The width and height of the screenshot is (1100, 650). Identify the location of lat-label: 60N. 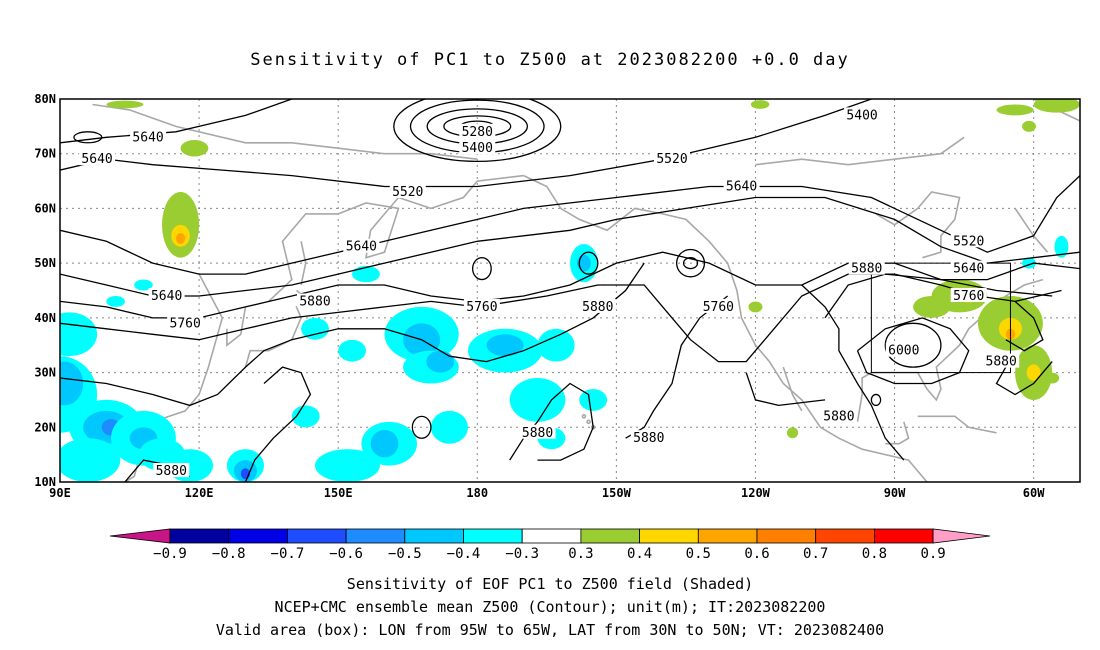
(45, 208).